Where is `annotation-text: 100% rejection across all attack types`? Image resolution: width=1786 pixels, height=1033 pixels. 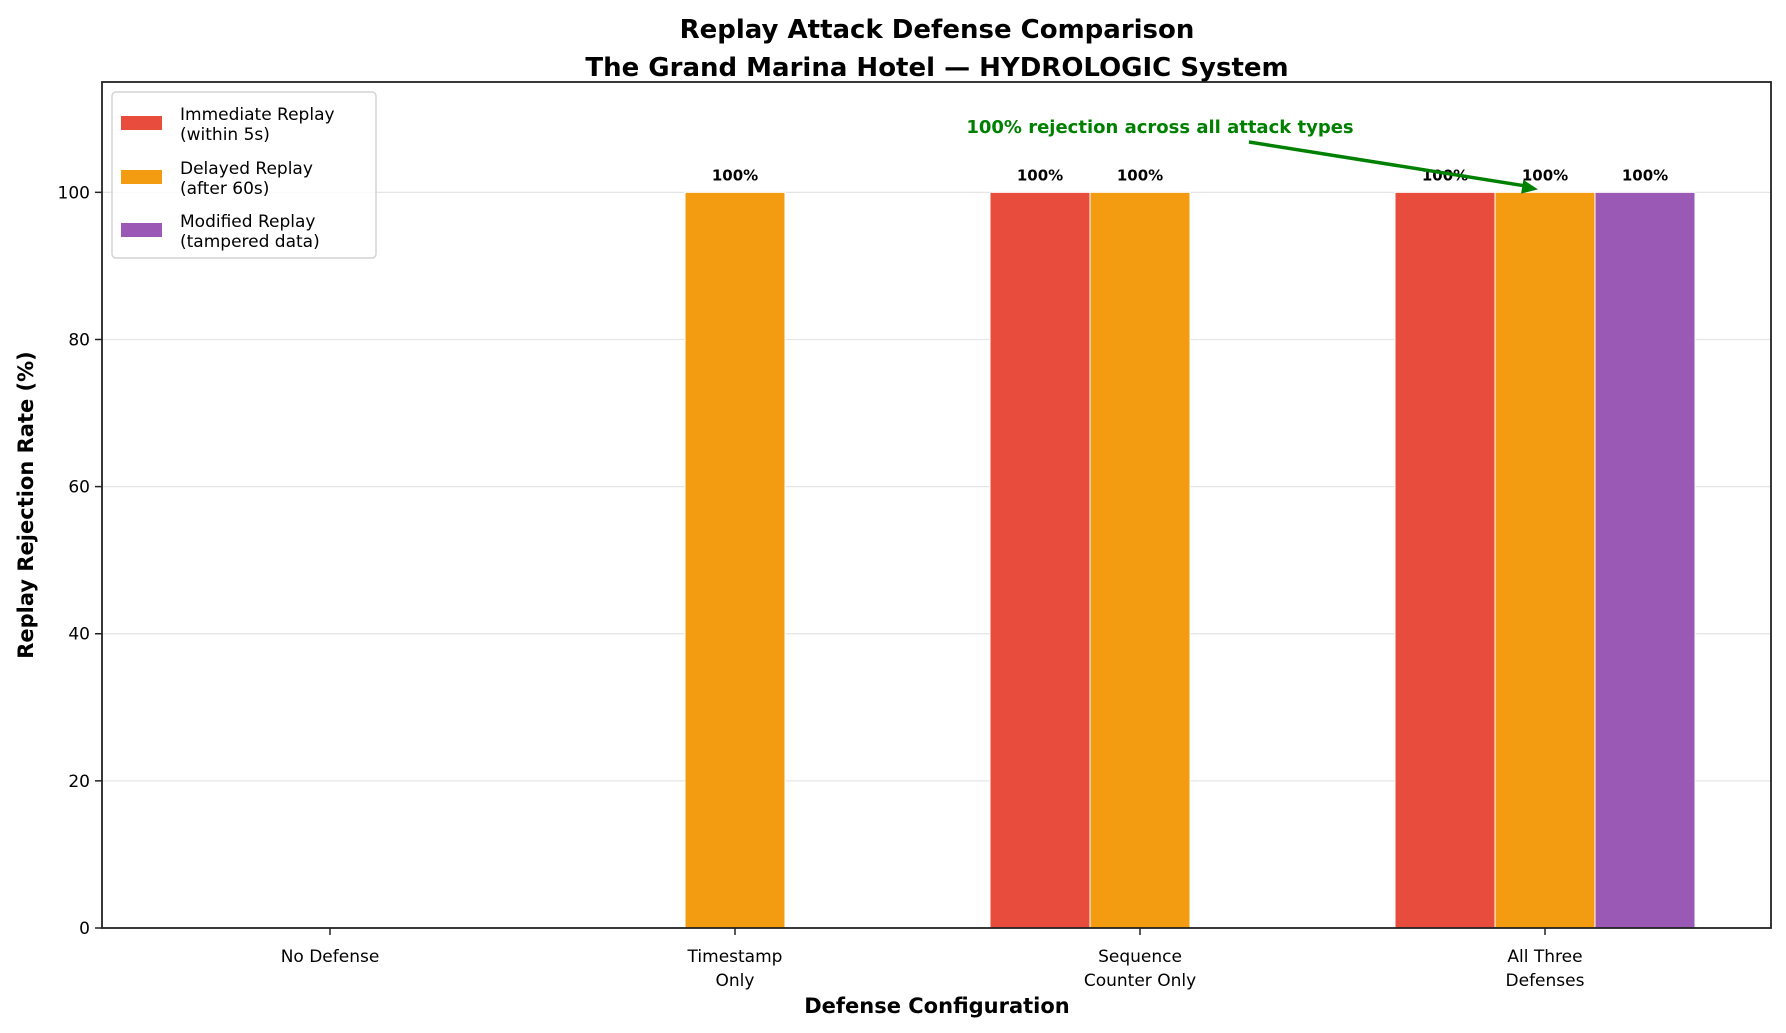
annotation-text: 100% rejection across all attack types is located at coordinates (1159, 127).